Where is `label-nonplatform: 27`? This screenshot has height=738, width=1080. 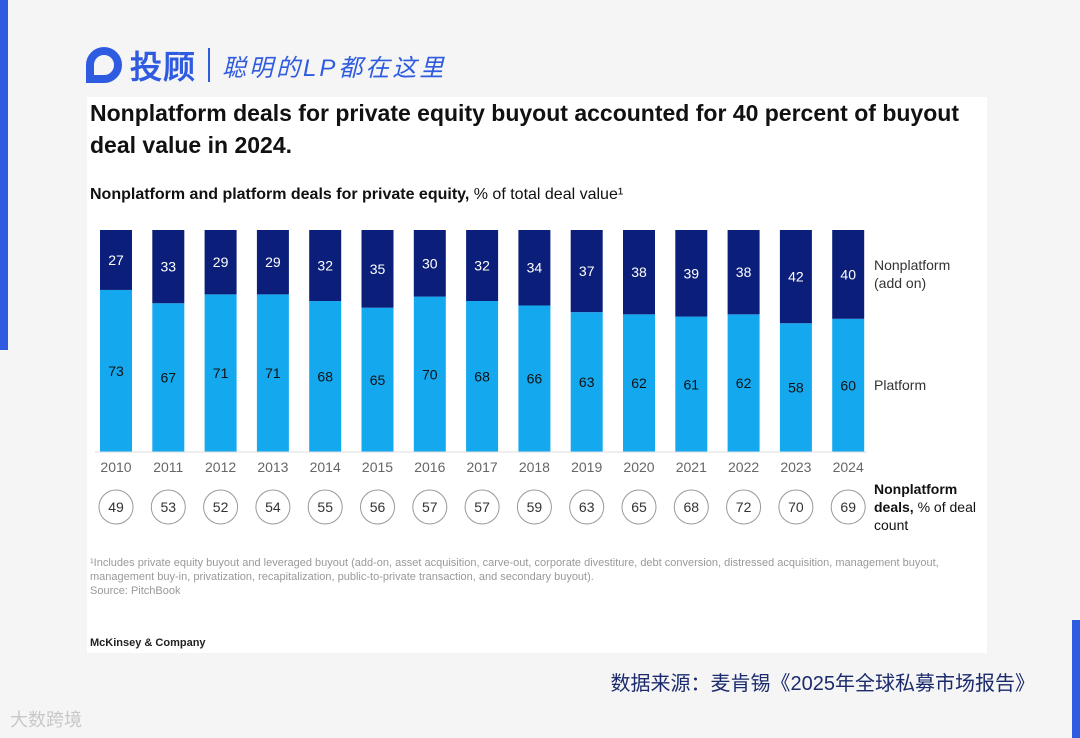
label-nonplatform: 27 is located at coordinates (116, 260).